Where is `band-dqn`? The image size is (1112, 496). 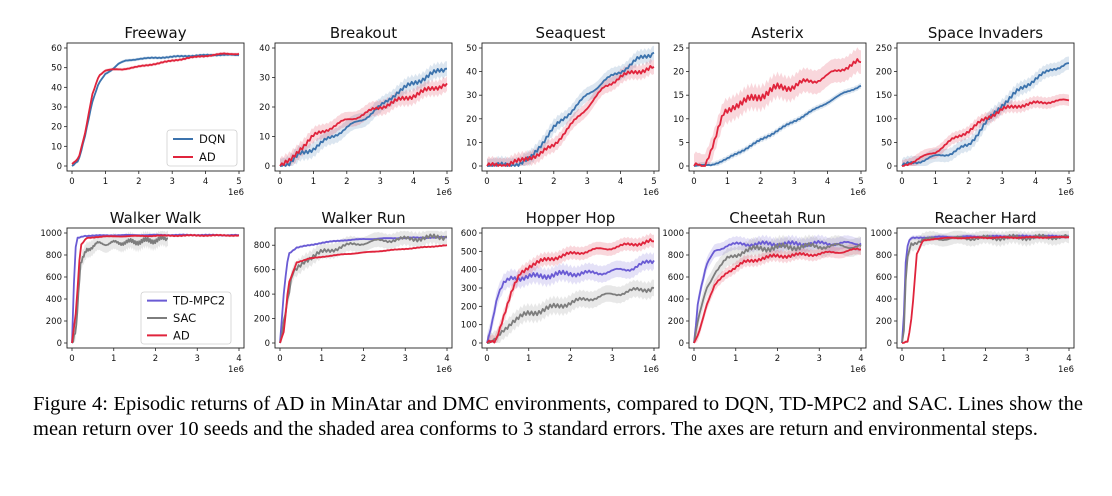 band-dqn is located at coordinates (570, 105).